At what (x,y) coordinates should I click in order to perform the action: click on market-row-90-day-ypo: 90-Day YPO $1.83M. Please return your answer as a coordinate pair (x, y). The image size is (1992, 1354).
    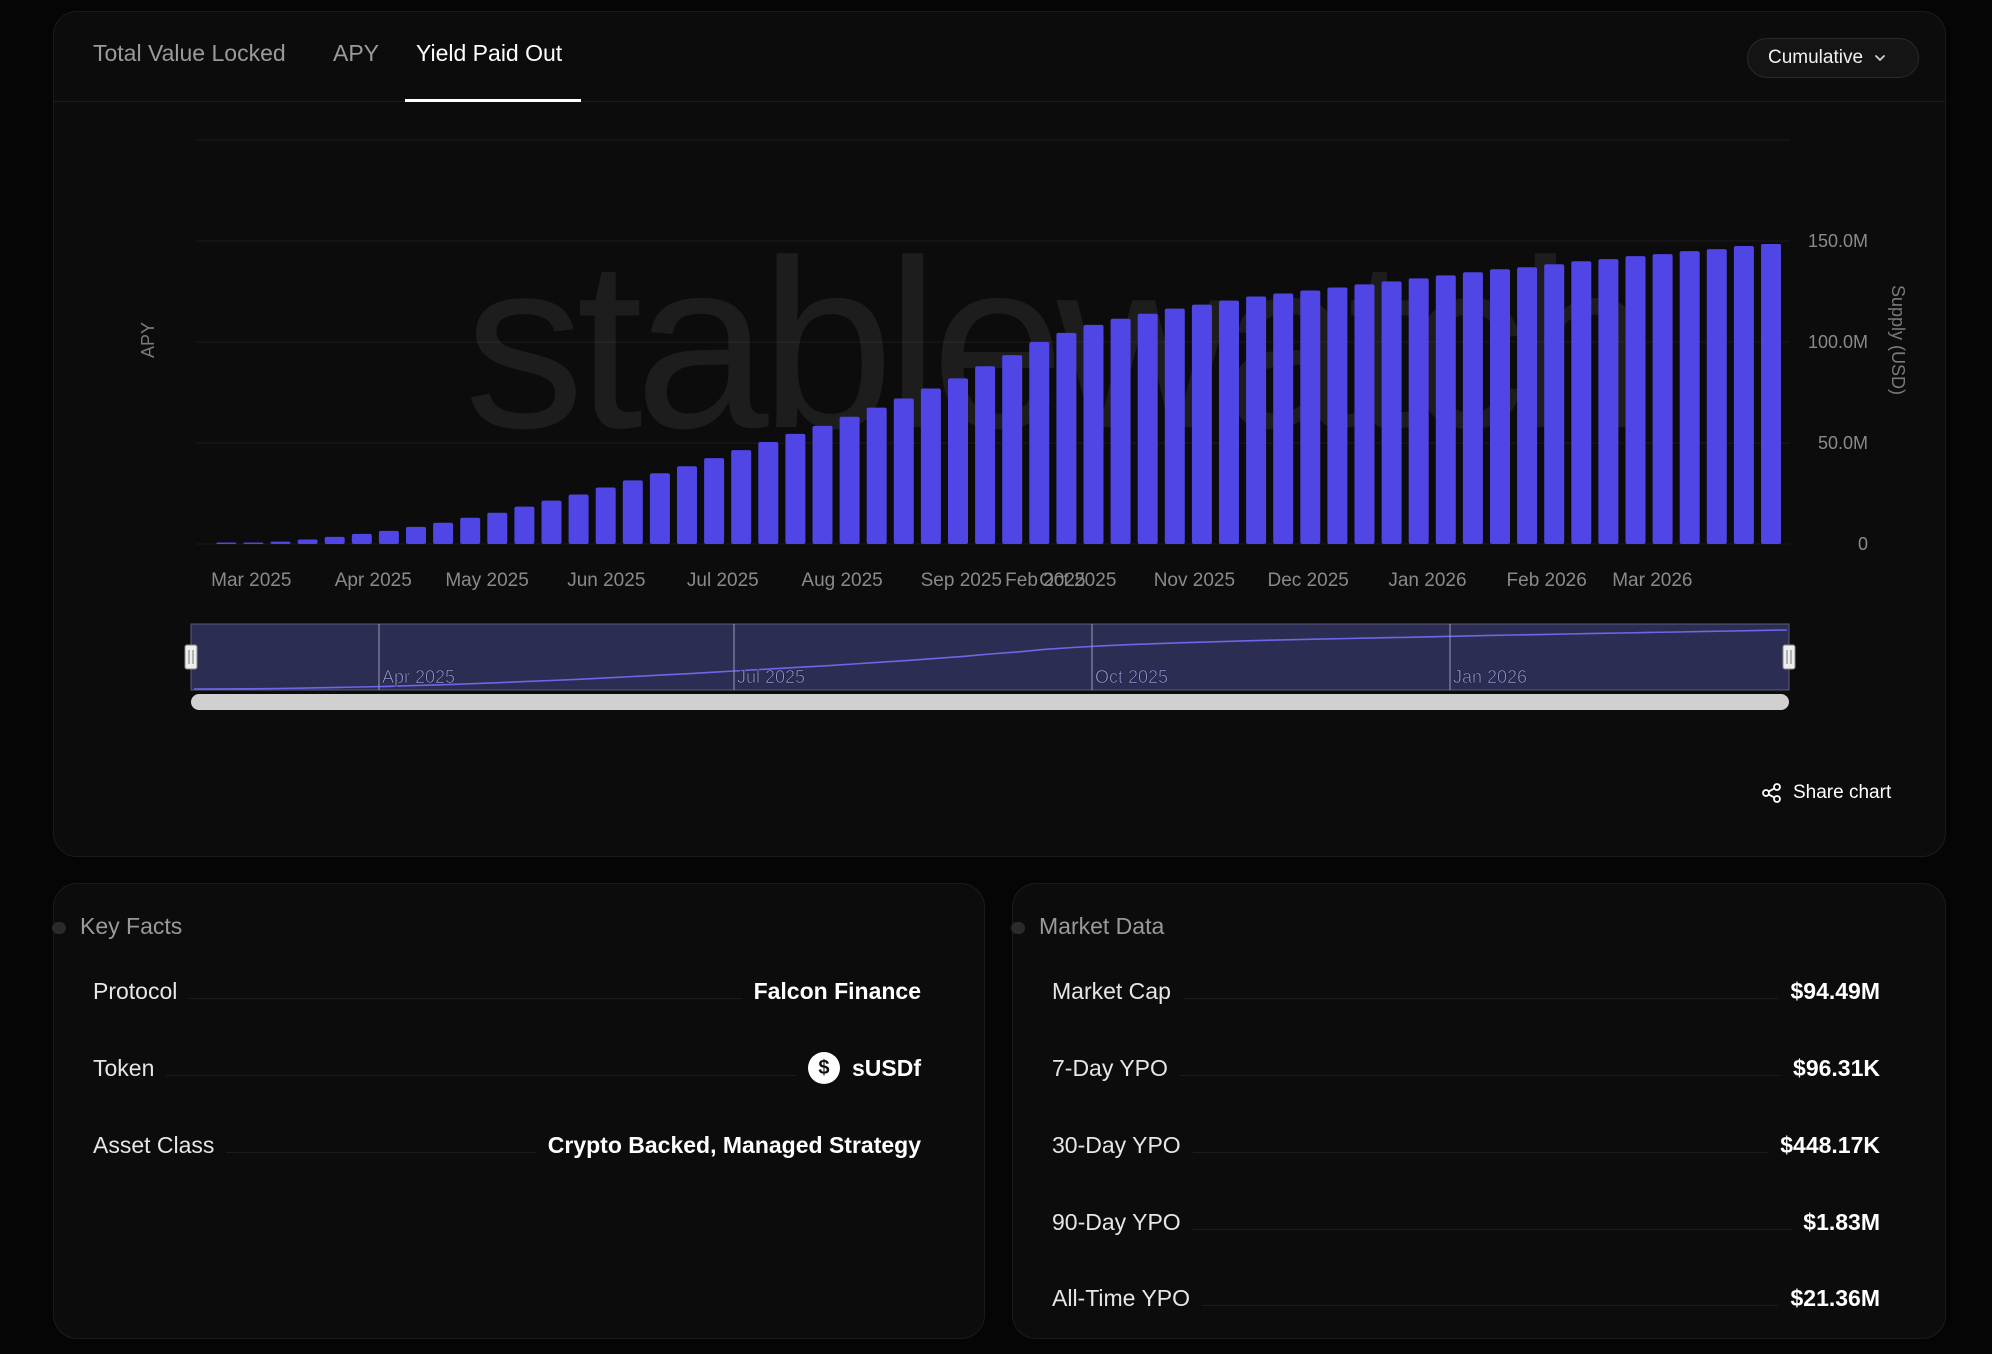
    Looking at the image, I should click on (1466, 1222).